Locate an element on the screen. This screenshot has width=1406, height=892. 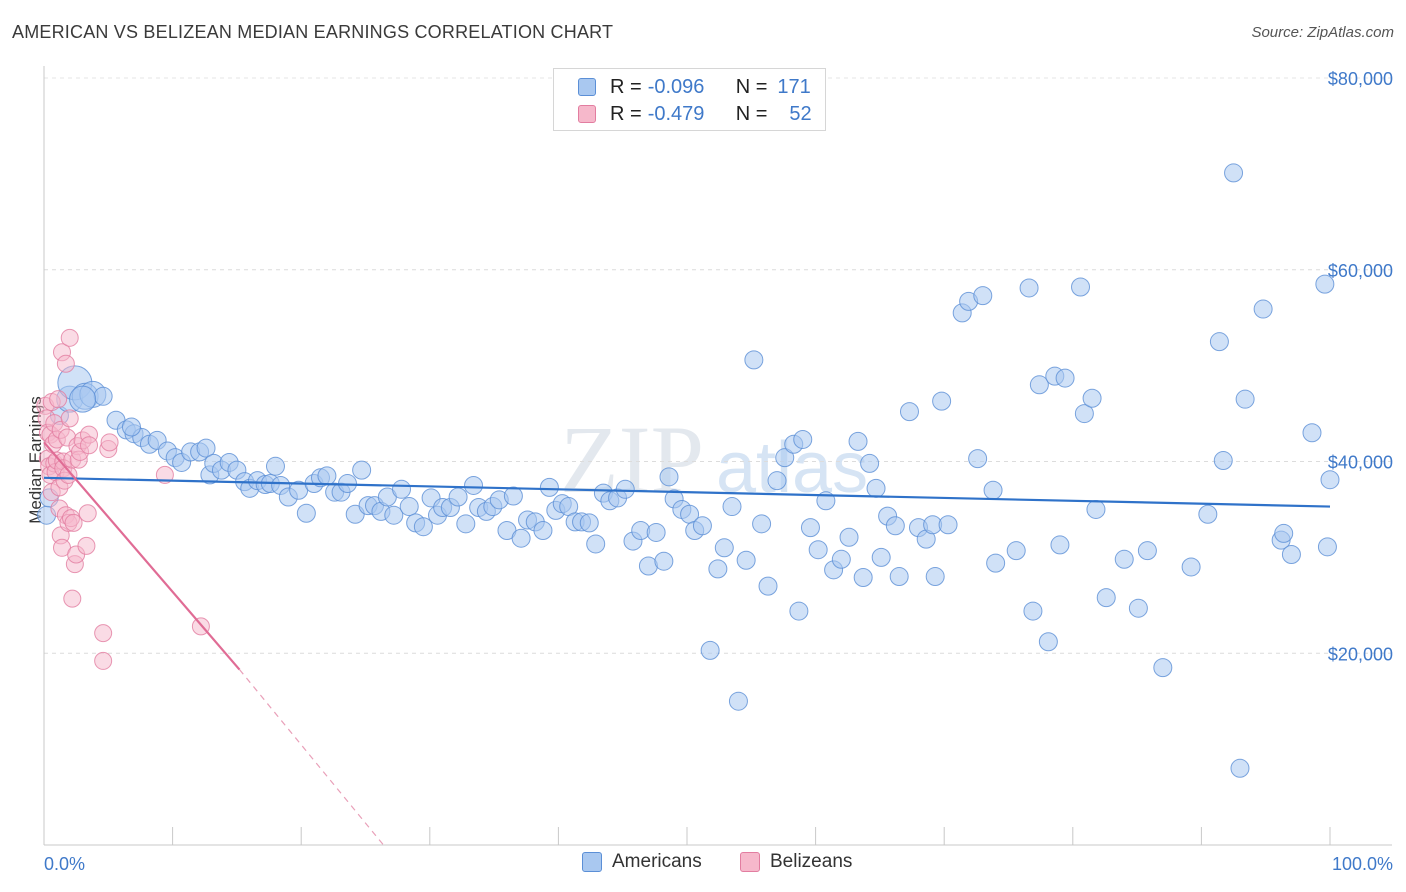
belizeans-legend-swatch is located at coordinates (750, 862).